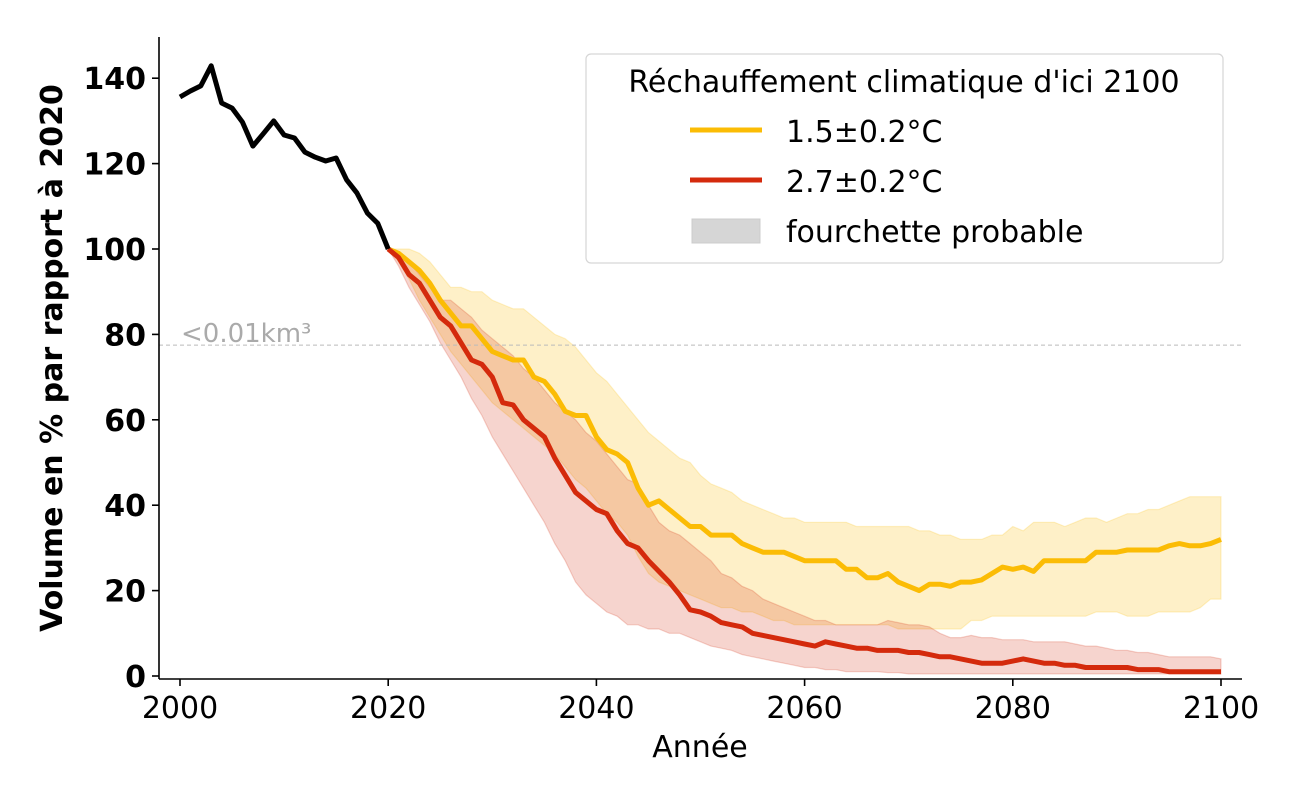 The height and width of the screenshot is (804, 1300). I want to click on y-tick-label-20: 20, so click(125, 592).